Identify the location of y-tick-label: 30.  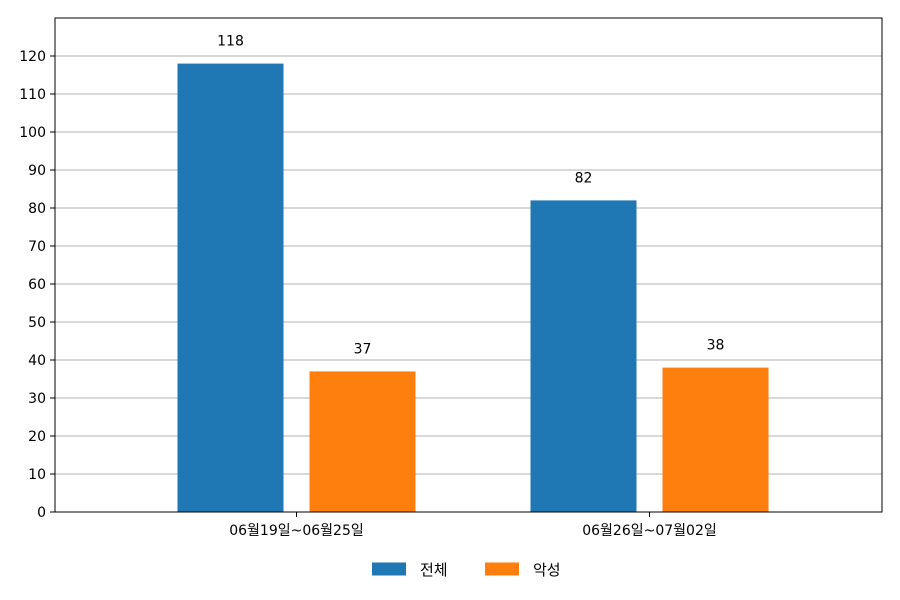
(37, 399).